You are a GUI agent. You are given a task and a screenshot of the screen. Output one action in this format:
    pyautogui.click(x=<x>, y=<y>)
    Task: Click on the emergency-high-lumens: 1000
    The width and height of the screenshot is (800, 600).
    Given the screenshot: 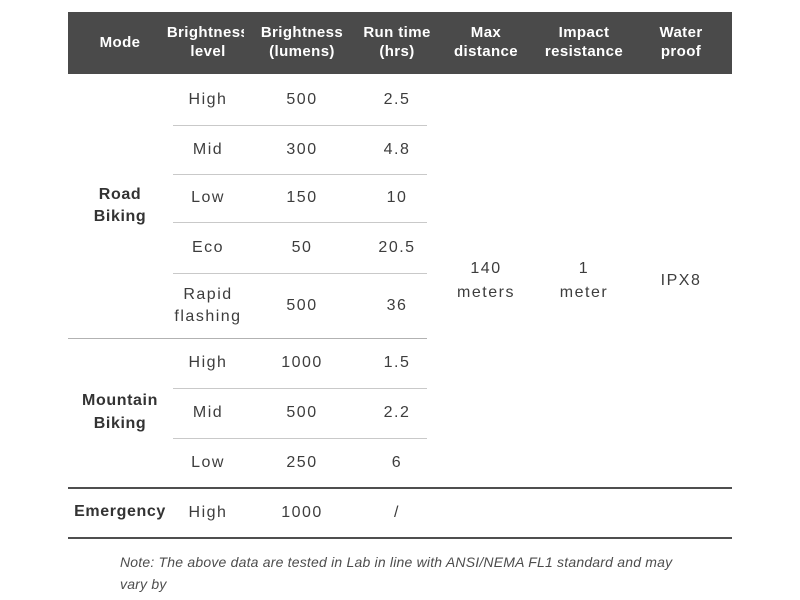 What is the action you would take?
    pyautogui.click(x=302, y=512)
    